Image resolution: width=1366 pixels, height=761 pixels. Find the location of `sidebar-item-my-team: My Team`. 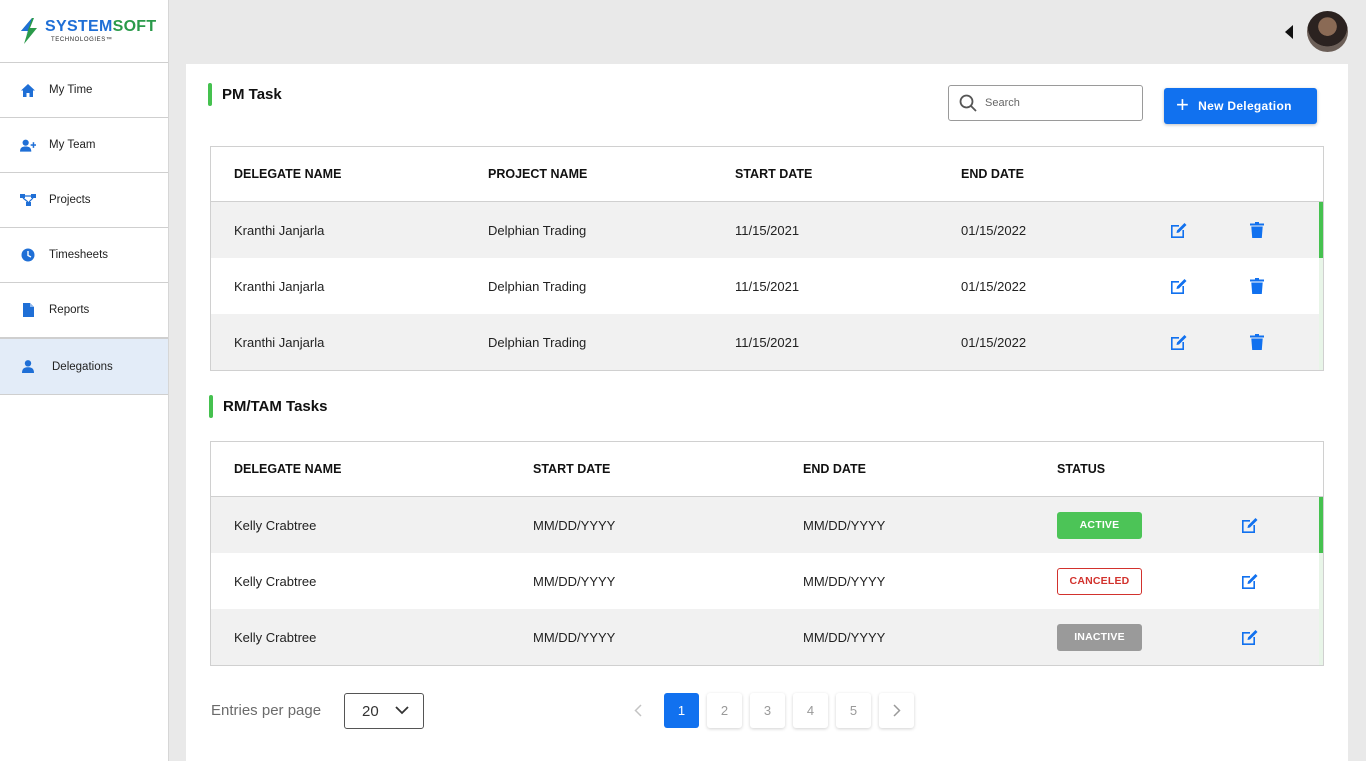

sidebar-item-my-team: My Team is located at coordinates (84, 145).